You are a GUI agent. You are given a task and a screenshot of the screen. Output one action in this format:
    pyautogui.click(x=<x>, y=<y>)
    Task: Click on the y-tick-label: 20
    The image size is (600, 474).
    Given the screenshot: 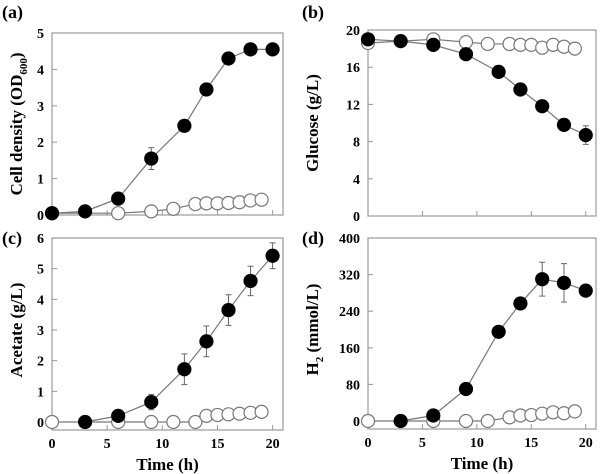 What is the action you would take?
    pyautogui.click(x=353, y=31)
    